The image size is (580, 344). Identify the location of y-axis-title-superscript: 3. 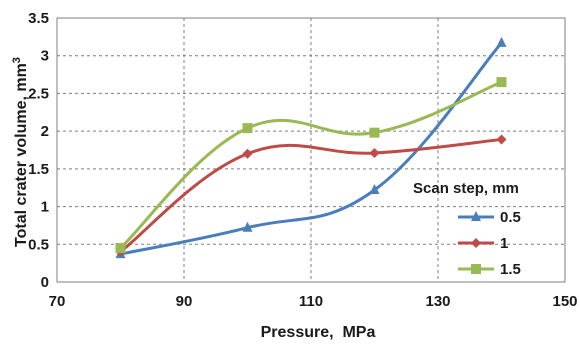
(17, 60).